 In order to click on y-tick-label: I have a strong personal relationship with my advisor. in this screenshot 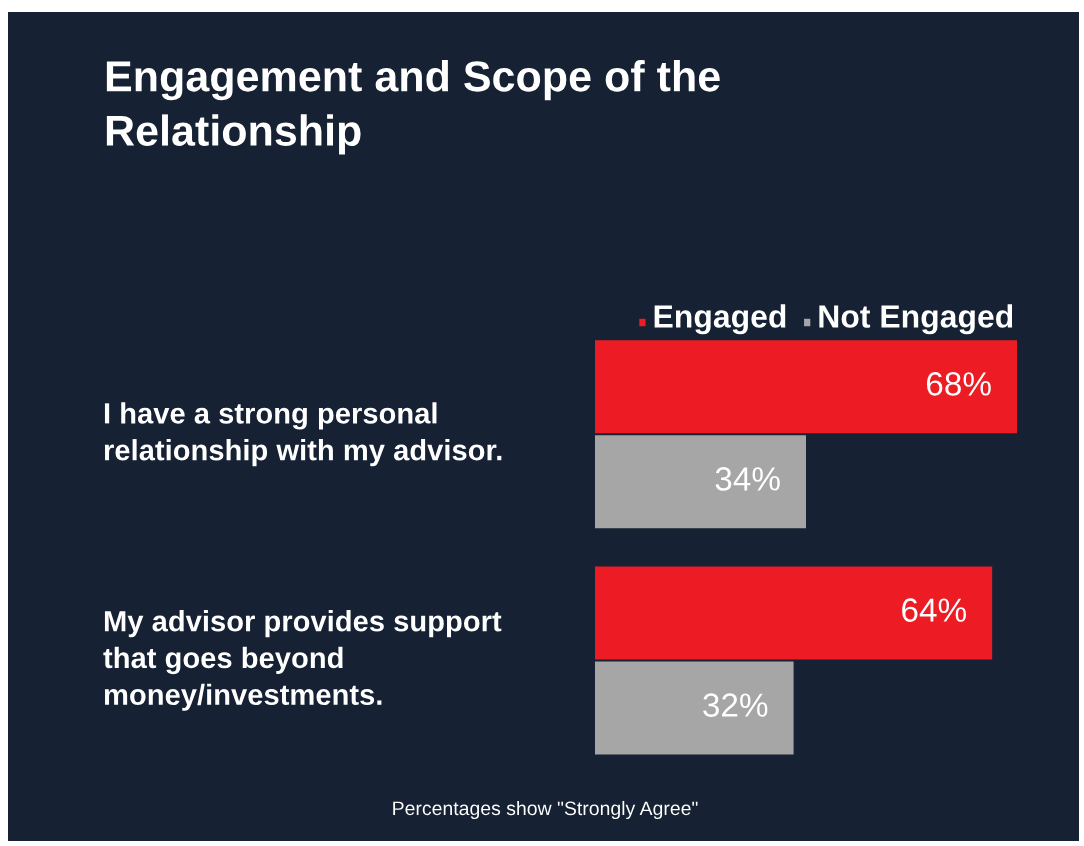, I will do `click(303, 434)`.